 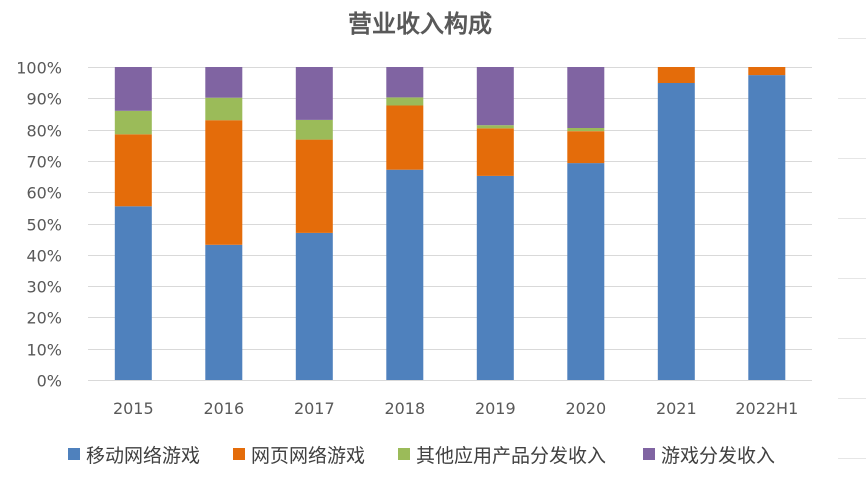 What do you see at coordinates (314, 408) in the screenshot?
I see `x-tick-label: 2017` at bounding box center [314, 408].